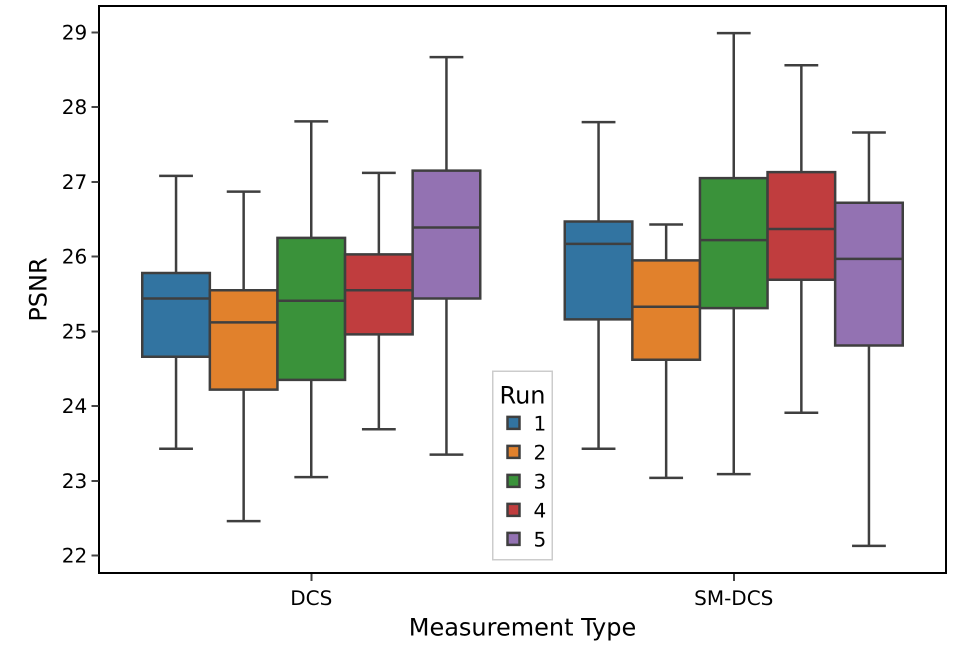  What do you see at coordinates (75, 406) in the screenshot?
I see `y-tick-label: 24` at bounding box center [75, 406].